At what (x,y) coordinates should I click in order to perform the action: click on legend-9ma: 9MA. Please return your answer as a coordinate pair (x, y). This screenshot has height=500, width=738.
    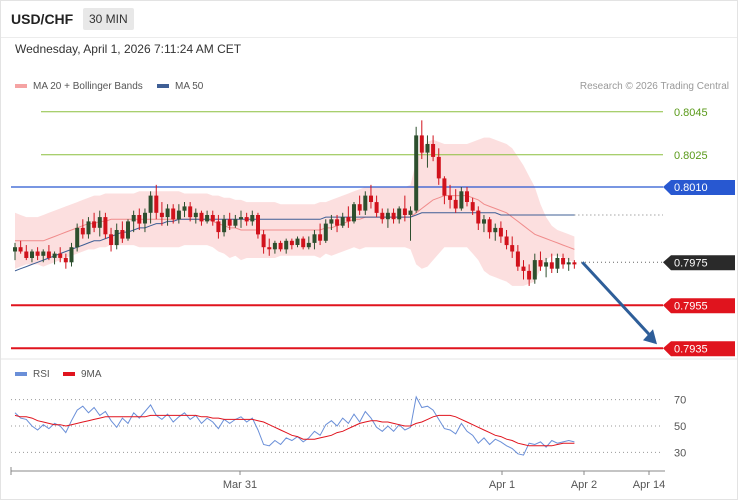
    Looking at the image, I should click on (82, 374).